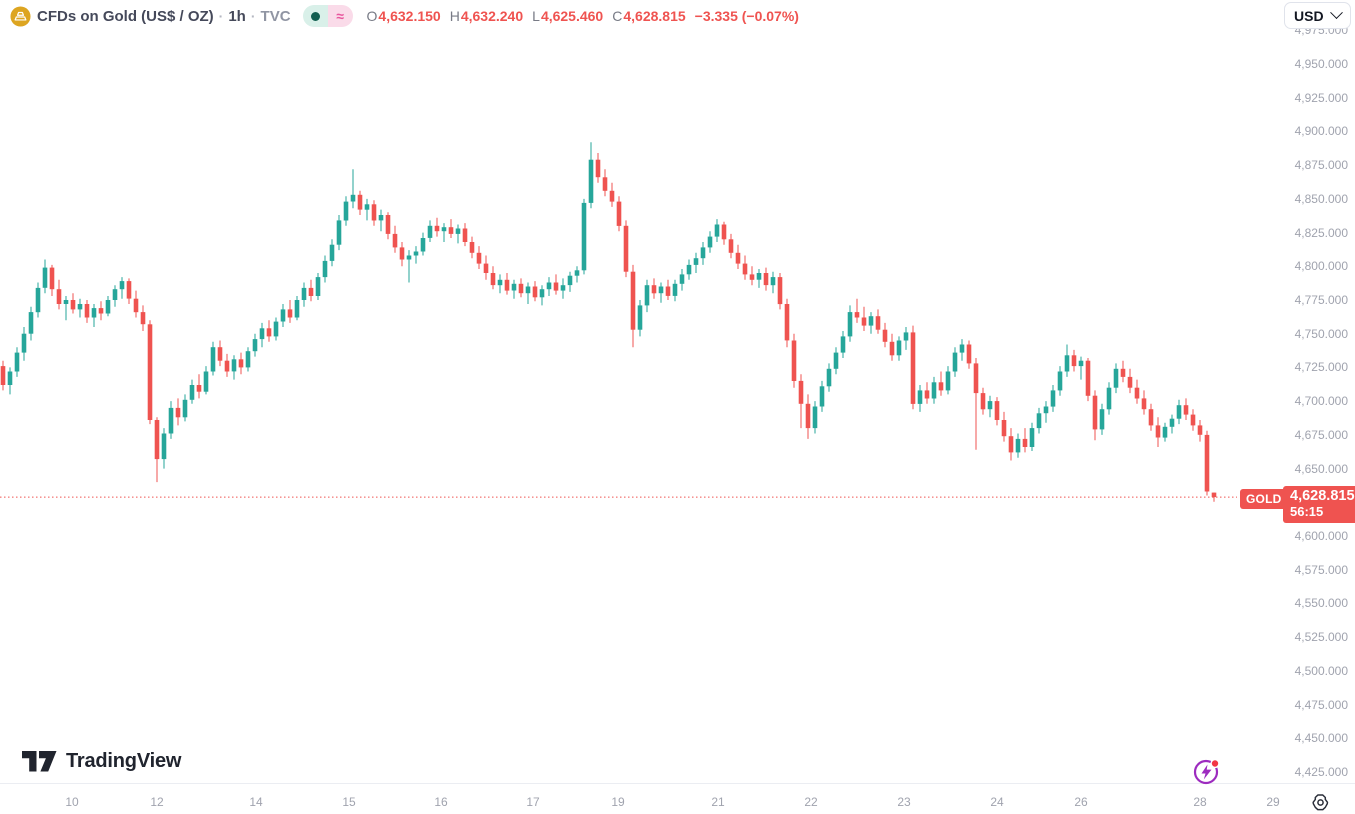 The image size is (1355, 814). What do you see at coordinates (1321, 637) in the screenshot?
I see `price-axis-tick: 4,525.000` at bounding box center [1321, 637].